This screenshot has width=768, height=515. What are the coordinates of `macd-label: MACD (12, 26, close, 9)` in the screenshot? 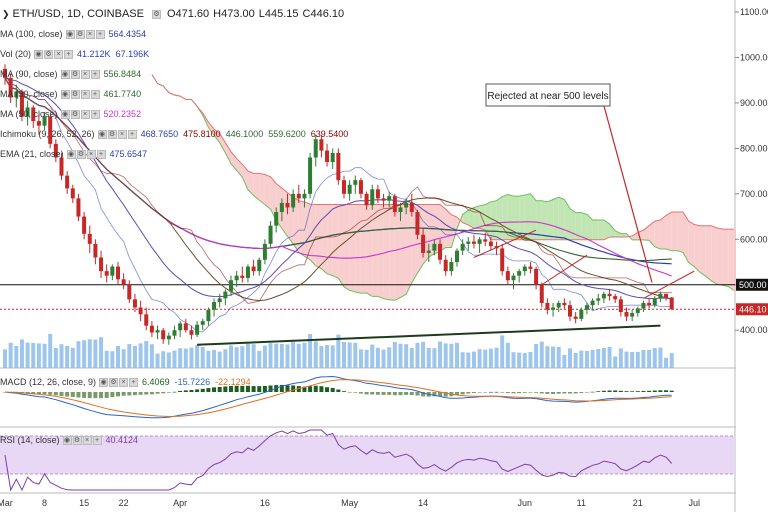 It's located at (48, 382).